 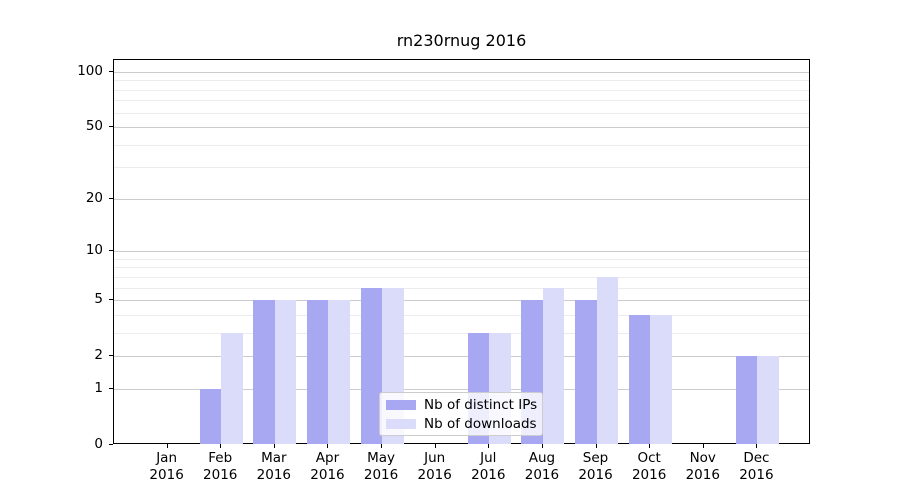 What do you see at coordinates (94, 250) in the screenshot?
I see `y-tick-label: 10` at bounding box center [94, 250].